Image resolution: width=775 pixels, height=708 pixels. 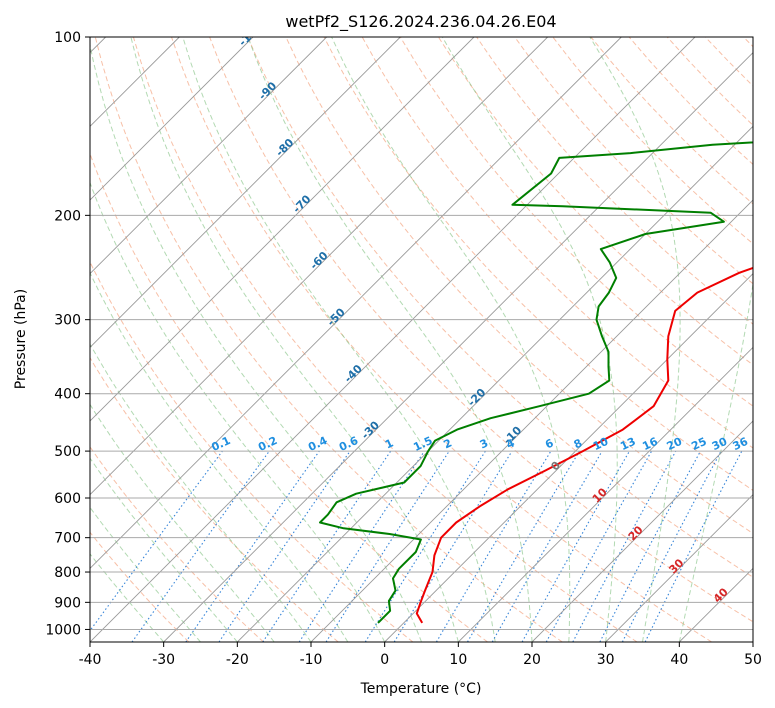 I want to click on y-axis: 100 200 300 400 500 600 700 800 900 1000, so click(x=67, y=334).